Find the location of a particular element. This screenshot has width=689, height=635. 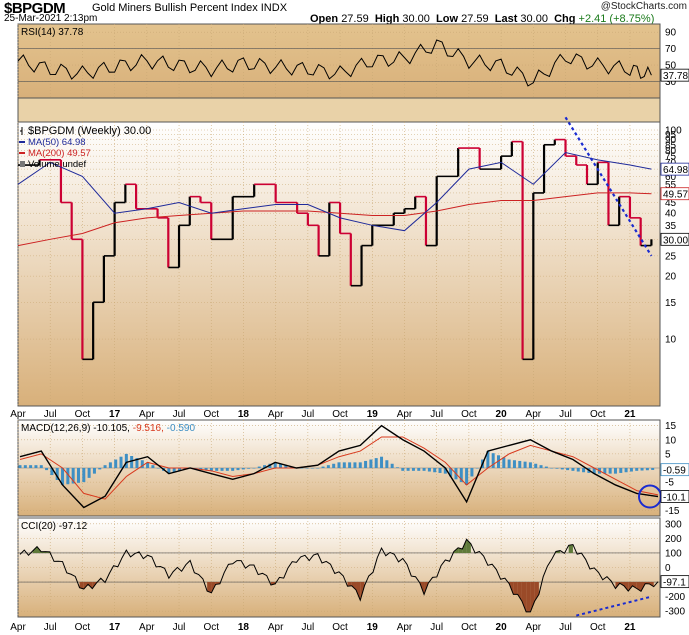

price-y-tick: 80 is located at coordinates (671, 151).